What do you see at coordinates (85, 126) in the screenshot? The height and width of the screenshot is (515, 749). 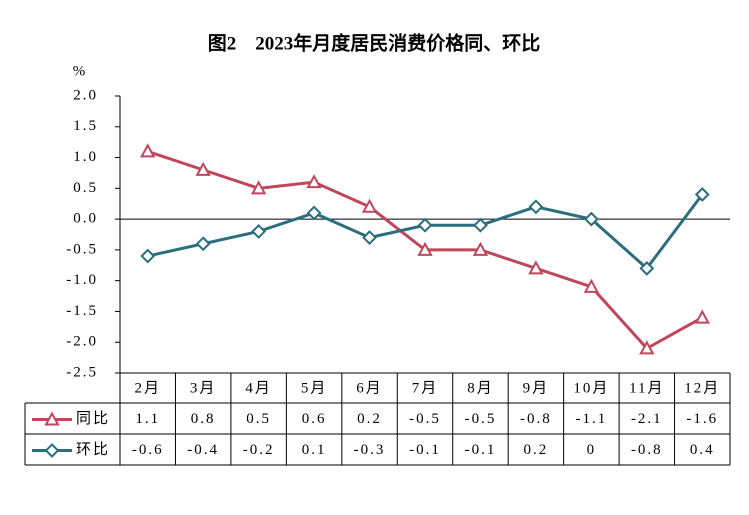 I see `y-tick-label: 1.5` at bounding box center [85, 126].